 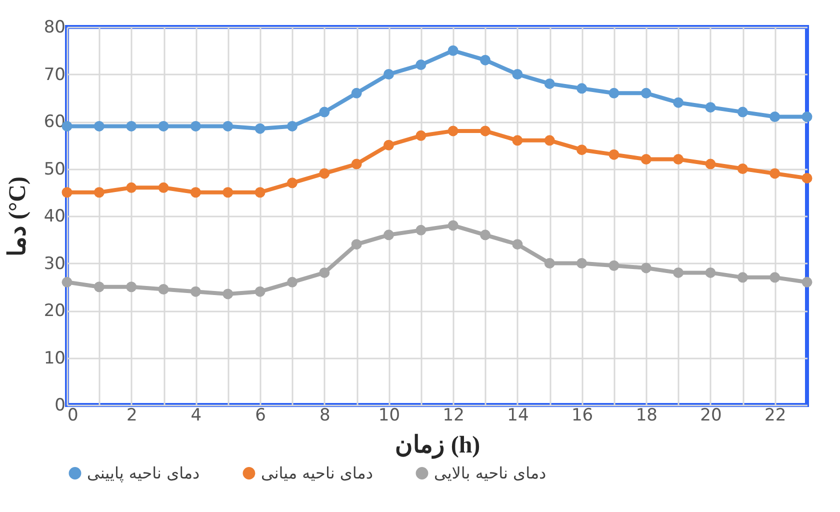 I want to click on x-tick-label: 0, so click(x=73, y=416).